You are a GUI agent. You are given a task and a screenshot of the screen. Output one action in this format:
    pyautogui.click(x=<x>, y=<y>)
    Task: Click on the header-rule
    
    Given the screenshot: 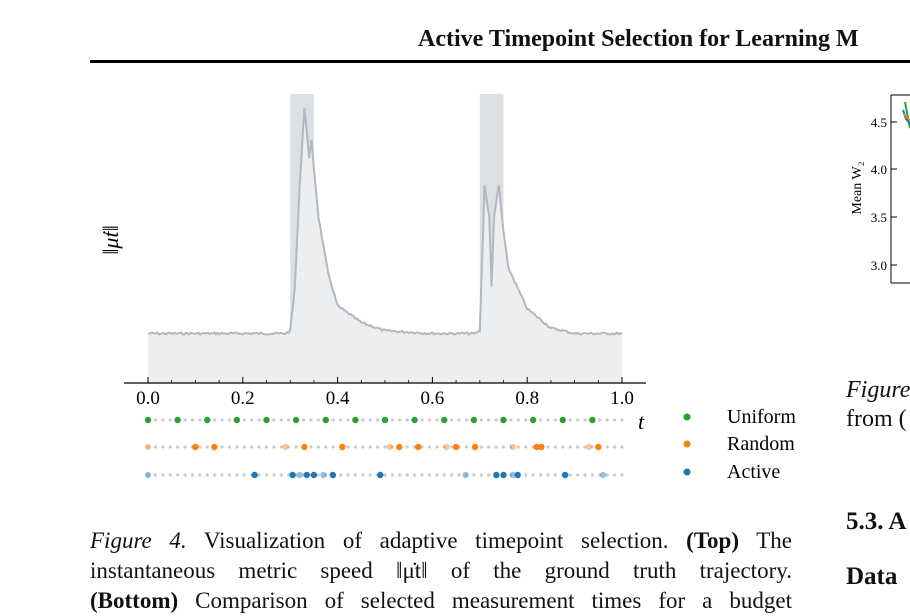 What is the action you would take?
    pyautogui.click(x=500, y=61)
    